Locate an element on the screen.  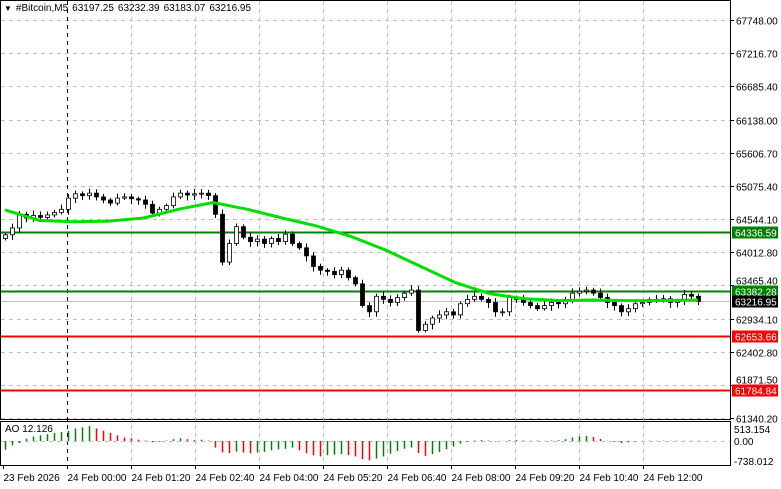
x-tick-label: 24 Feb 05:20 is located at coordinates (353, 478).